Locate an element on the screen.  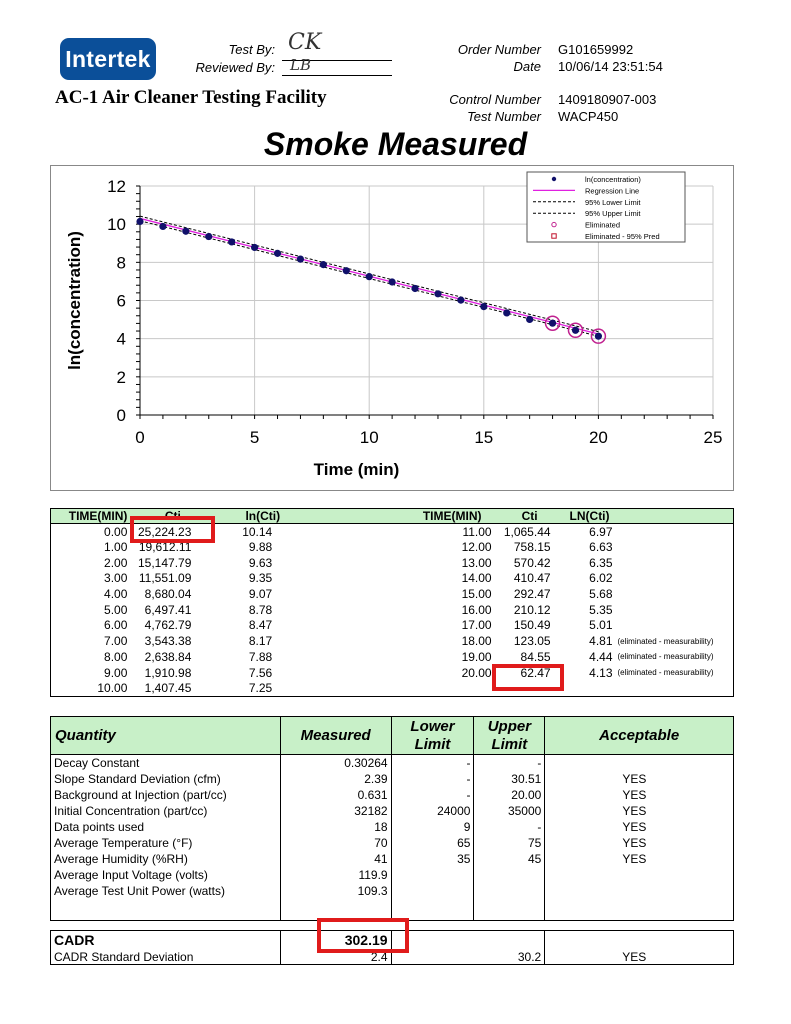
x-tick-label: 25 is located at coordinates (713, 437).